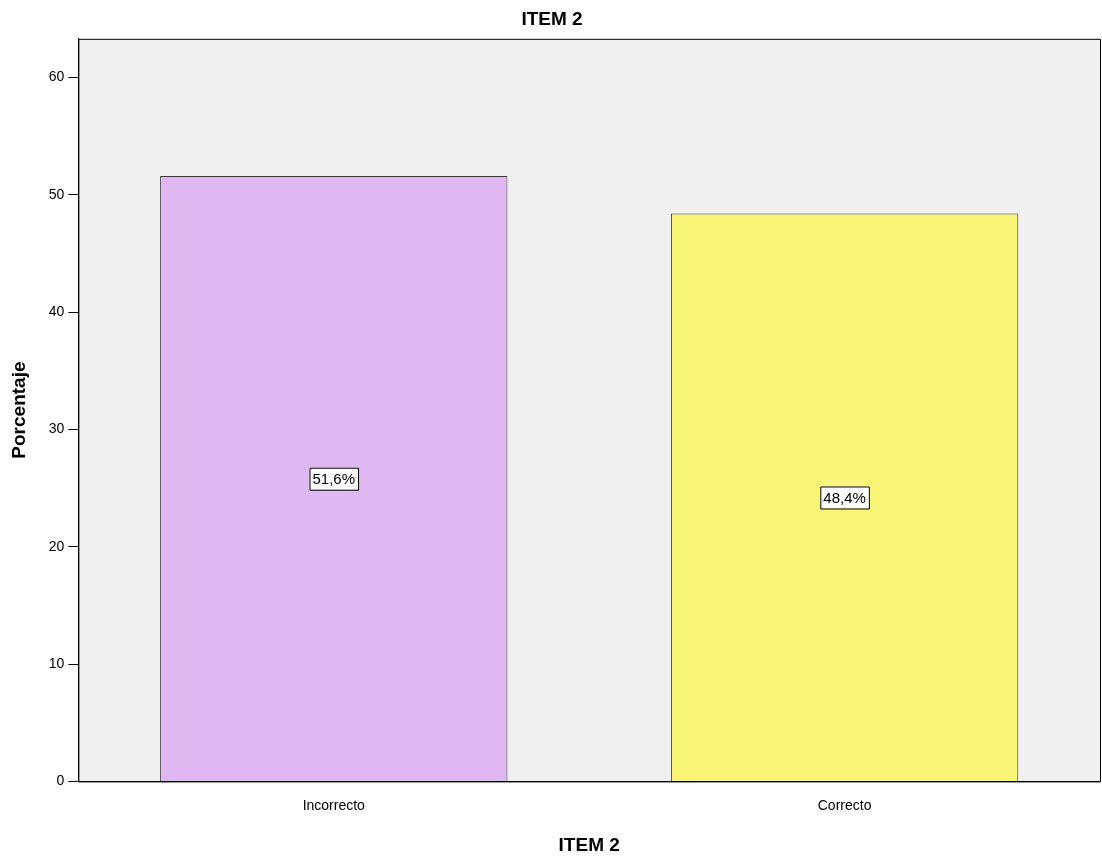  Describe the element at coordinates (60, 780) in the screenshot. I see `y-tick-label: 0` at that location.